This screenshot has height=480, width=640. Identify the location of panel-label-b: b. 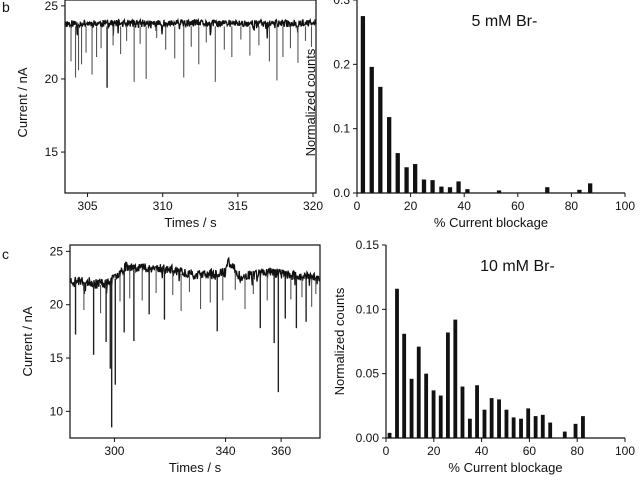
(6, 7).